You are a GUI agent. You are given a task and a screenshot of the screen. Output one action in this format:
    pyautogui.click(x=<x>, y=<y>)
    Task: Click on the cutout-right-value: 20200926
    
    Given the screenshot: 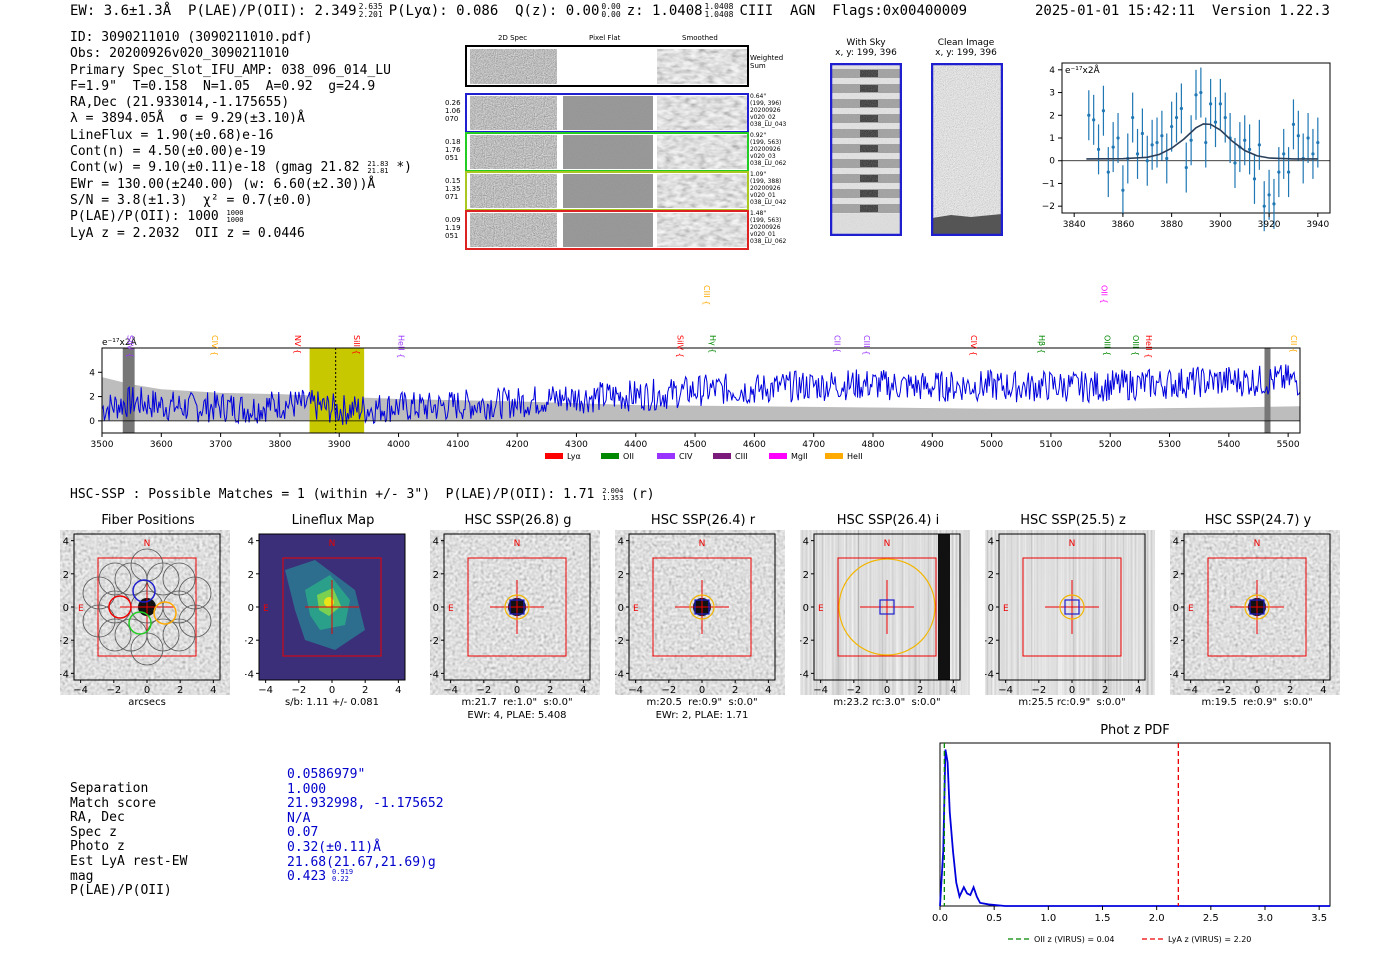 What is the action you would take?
    pyautogui.click(x=765, y=188)
    